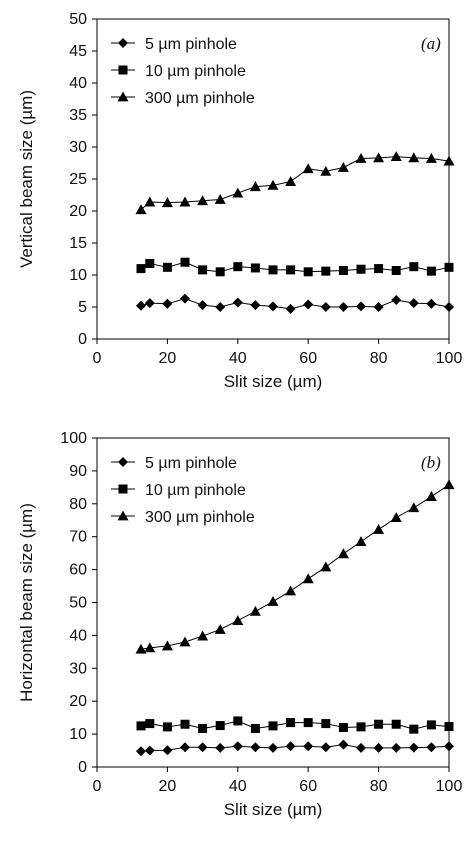 This screenshot has height=842, width=465. Describe the element at coordinates (78, 504) in the screenshot. I see `y-tick-label: 80` at that location.